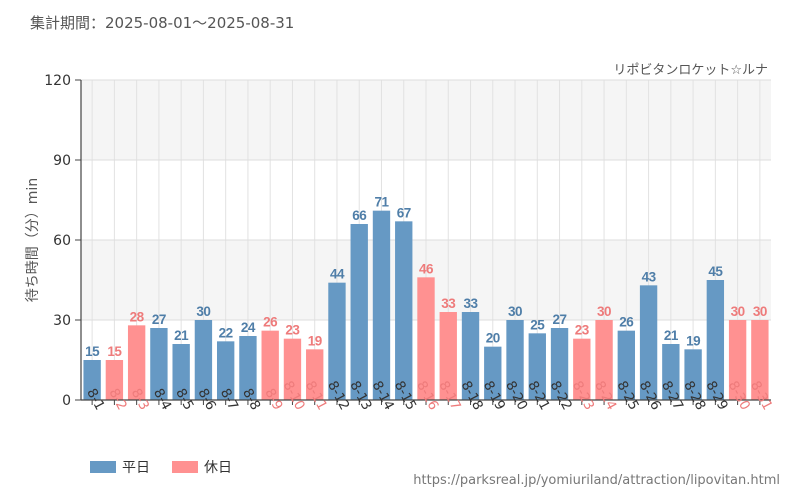 The image size is (800, 500). Describe the element at coordinates (57, 81) in the screenshot. I see `y-tick-label: 120` at that location.